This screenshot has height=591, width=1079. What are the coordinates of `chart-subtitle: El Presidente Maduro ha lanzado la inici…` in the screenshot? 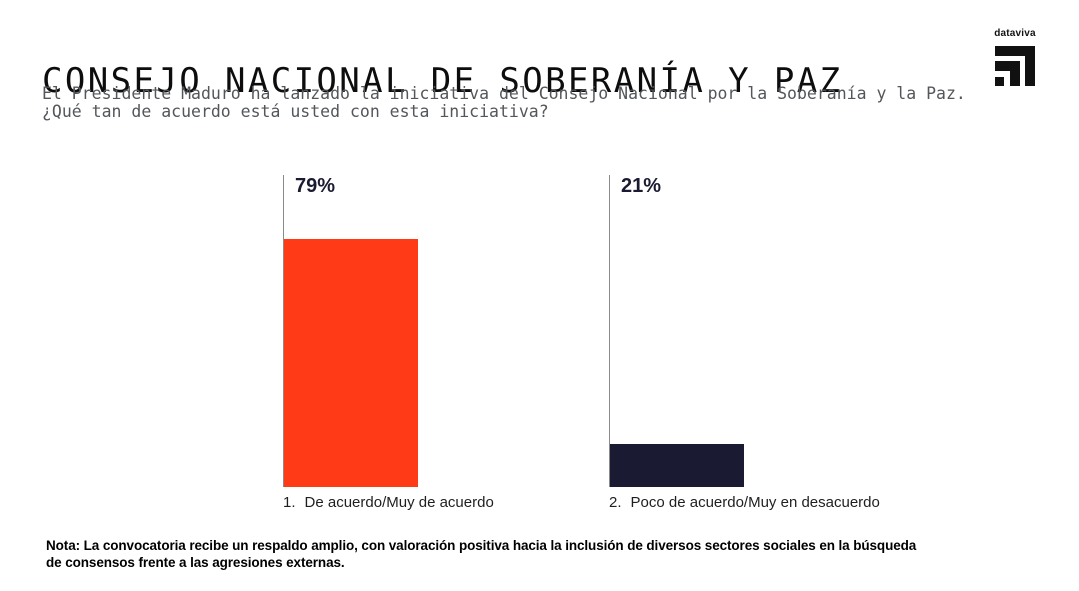 It's located at (504, 102).